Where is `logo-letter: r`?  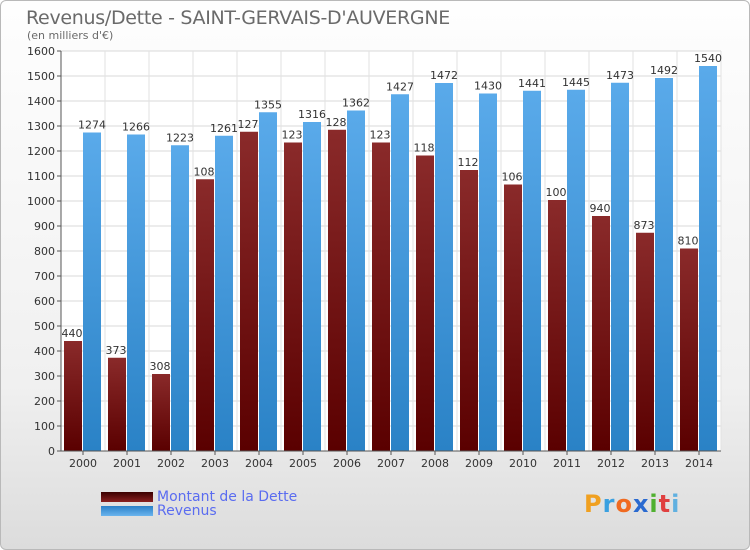 logo-letter: r is located at coordinates (609, 504).